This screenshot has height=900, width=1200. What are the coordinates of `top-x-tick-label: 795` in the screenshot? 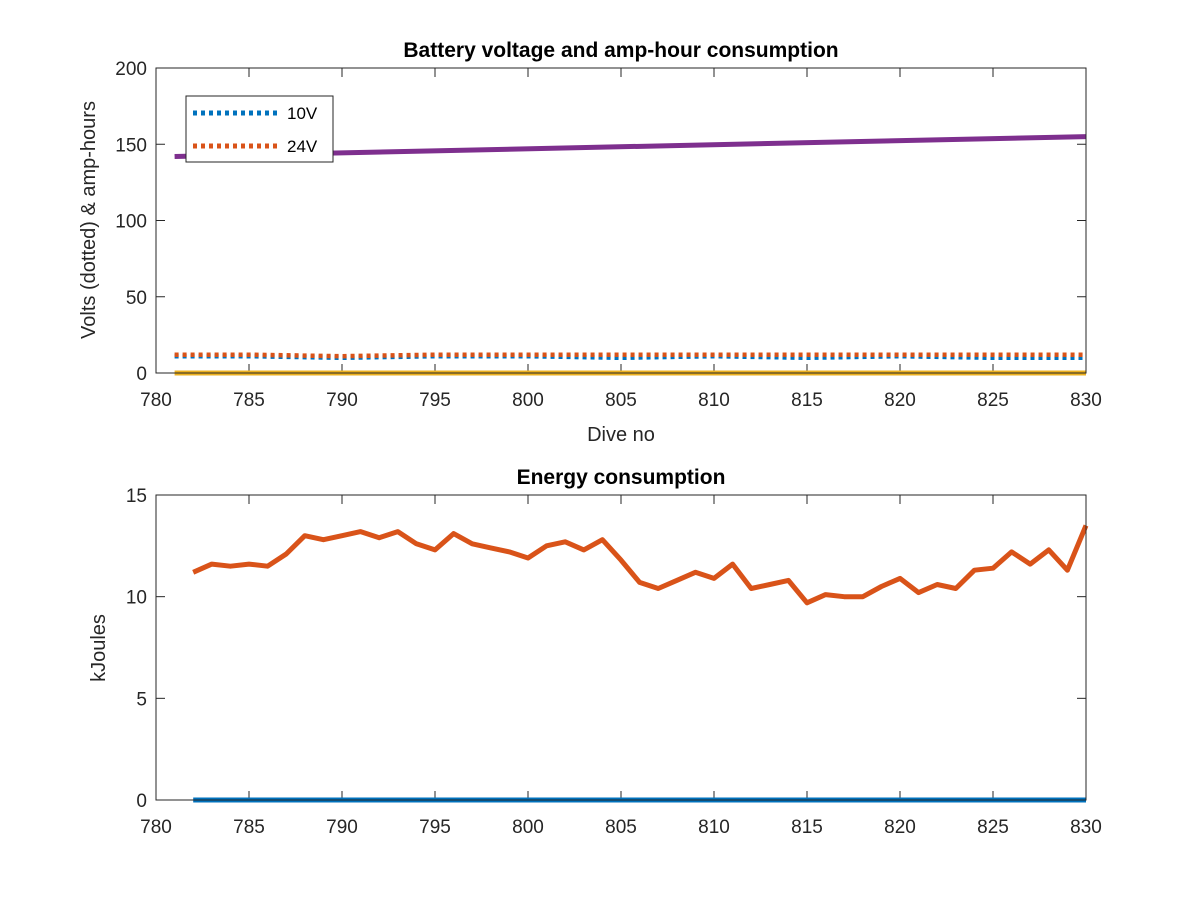 It's located at (435, 400).